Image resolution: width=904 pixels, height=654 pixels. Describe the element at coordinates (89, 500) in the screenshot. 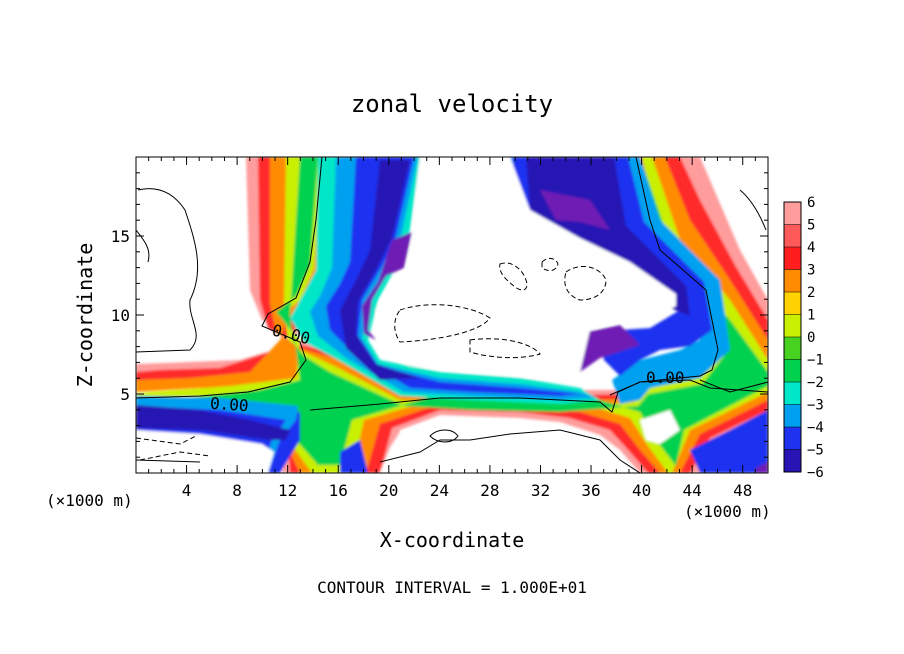

I see `y-unit-label: (×1000 m)` at that location.